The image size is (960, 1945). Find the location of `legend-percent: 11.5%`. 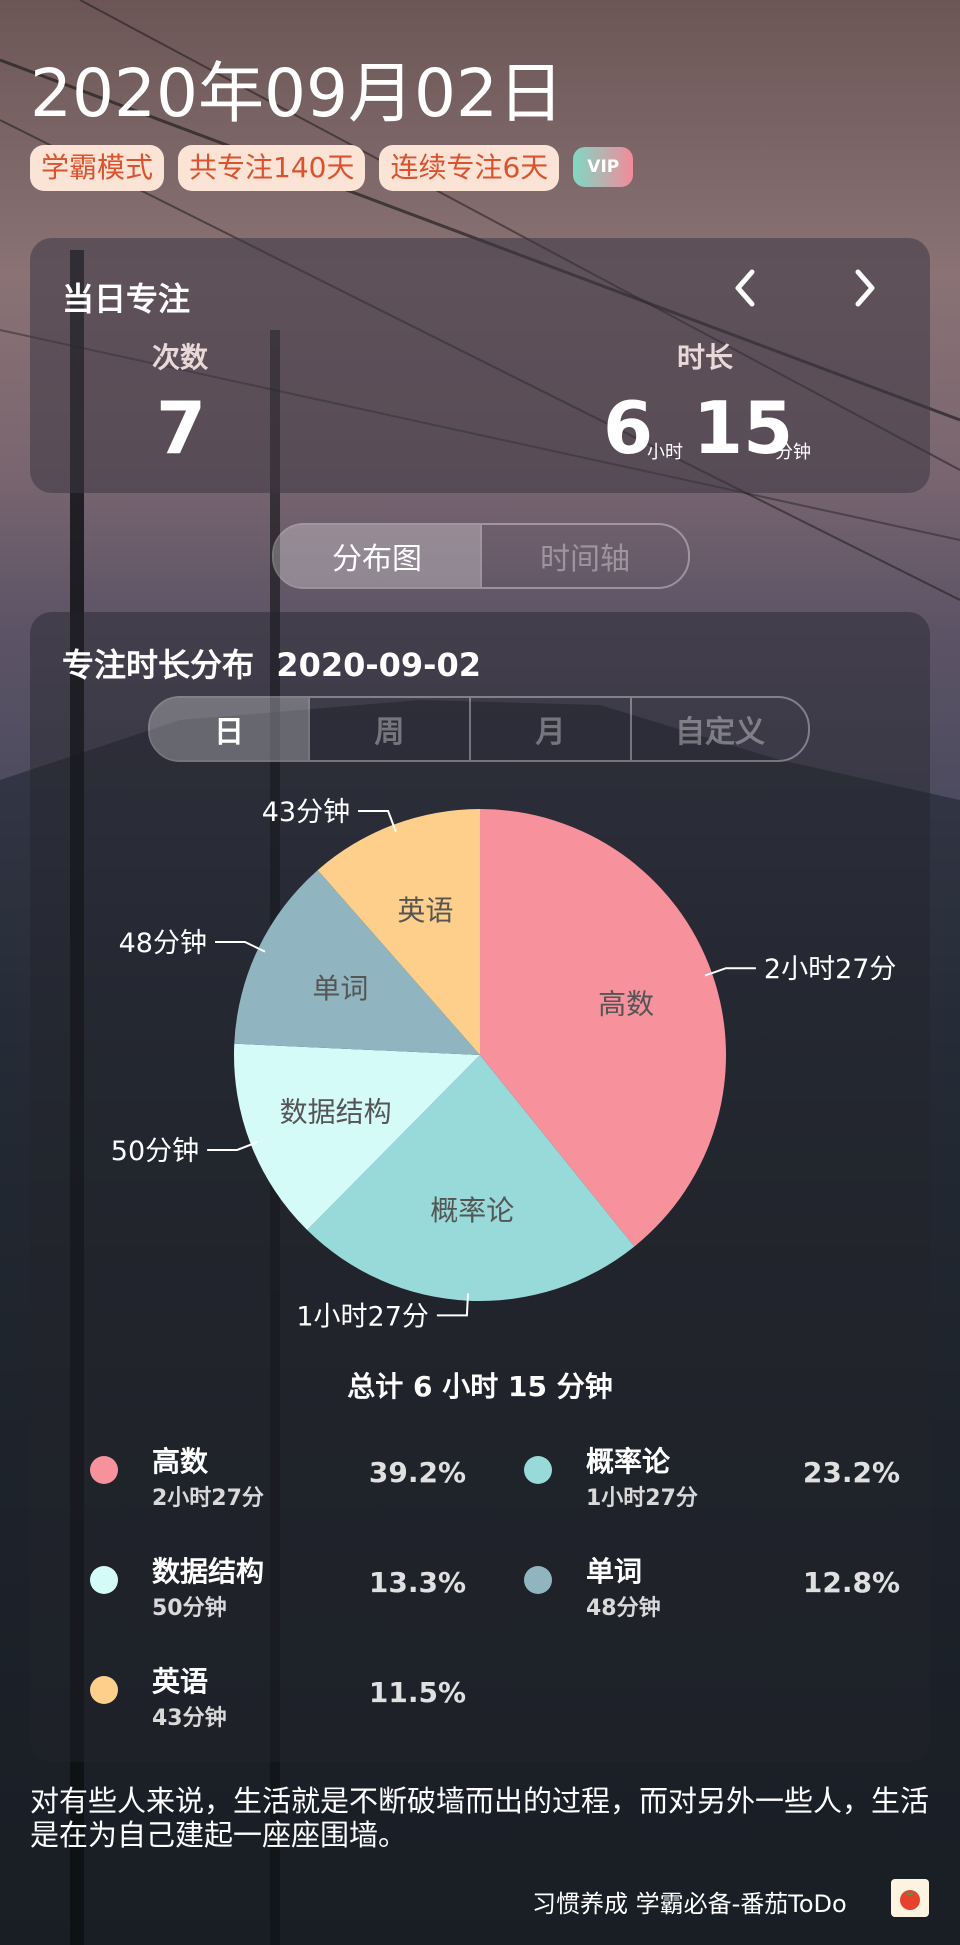

legend-percent: 11.5% is located at coordinates (417, 1692).